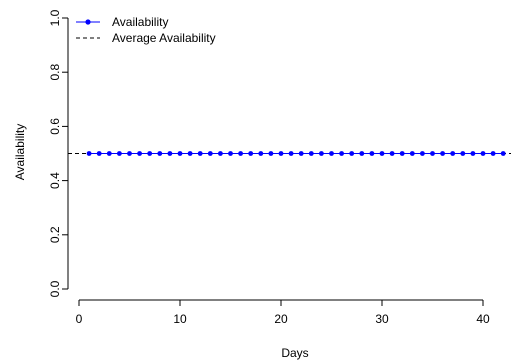 The height and width of the screenshot is (362, 511). What do you see at coordinates (55, 288) in the screenshot?
I see `y-tick-label: 0.0` at bounding box center [55, 288].